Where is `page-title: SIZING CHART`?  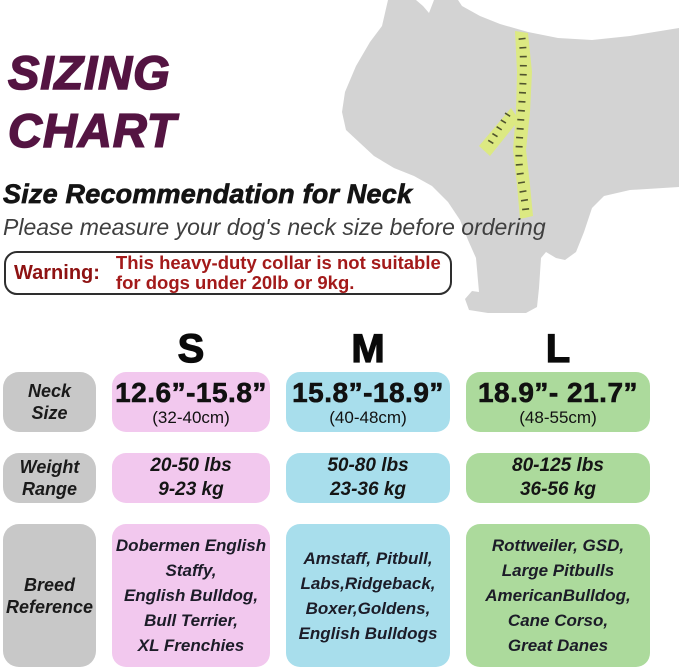 page-title: SIZING CHART is located at coordinates (92, 102).